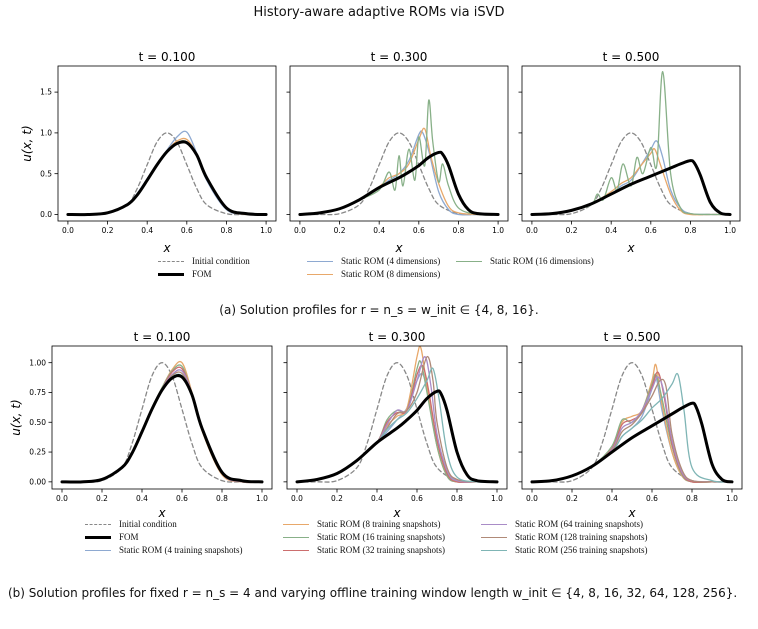  What do you see at coordinates (167, 57) in the screenshot?
I see `subplot-title: t = 0.100` at bounding box center [167, 57].